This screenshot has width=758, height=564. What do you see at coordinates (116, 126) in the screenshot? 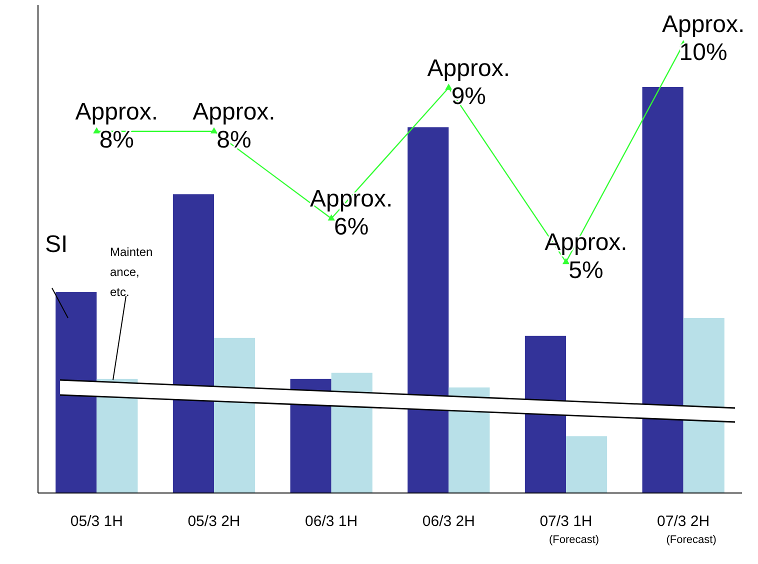
I see `data-label: Approx. 8%` at bounding box center [116, 126].